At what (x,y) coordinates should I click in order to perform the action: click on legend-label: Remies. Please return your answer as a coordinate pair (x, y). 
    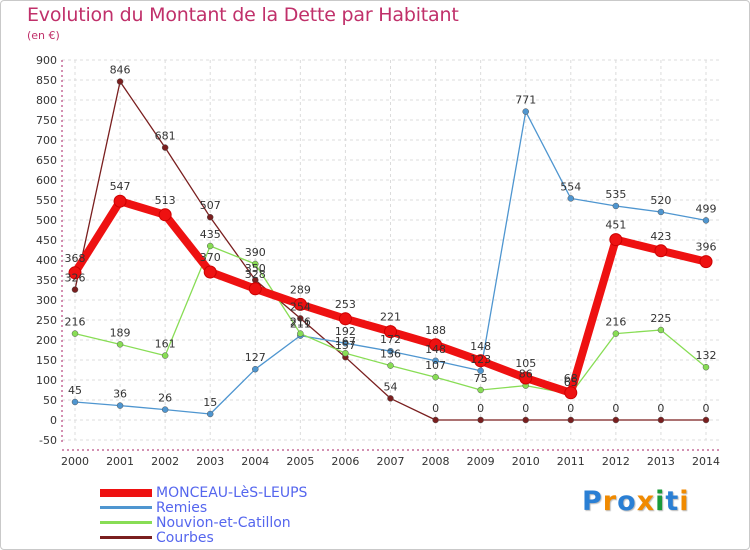
    Looking at the image, I should click on (182, 507).